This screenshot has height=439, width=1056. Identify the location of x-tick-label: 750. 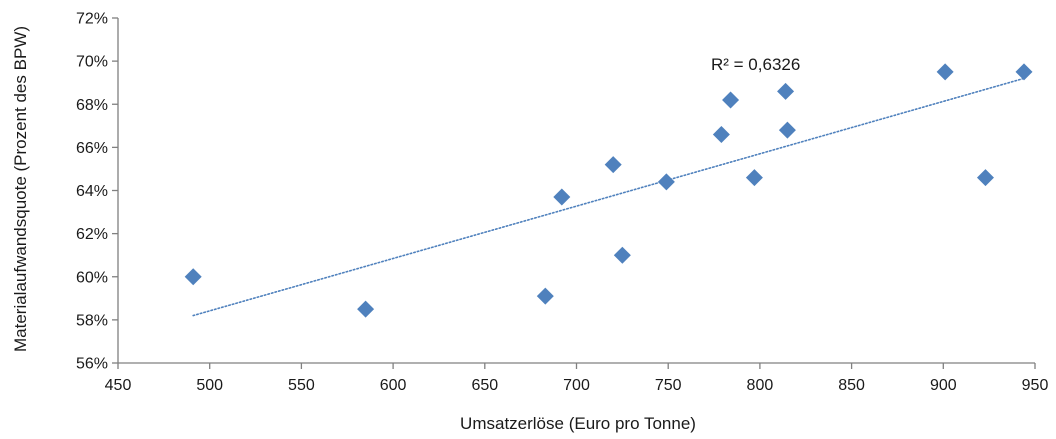
(668, 385).